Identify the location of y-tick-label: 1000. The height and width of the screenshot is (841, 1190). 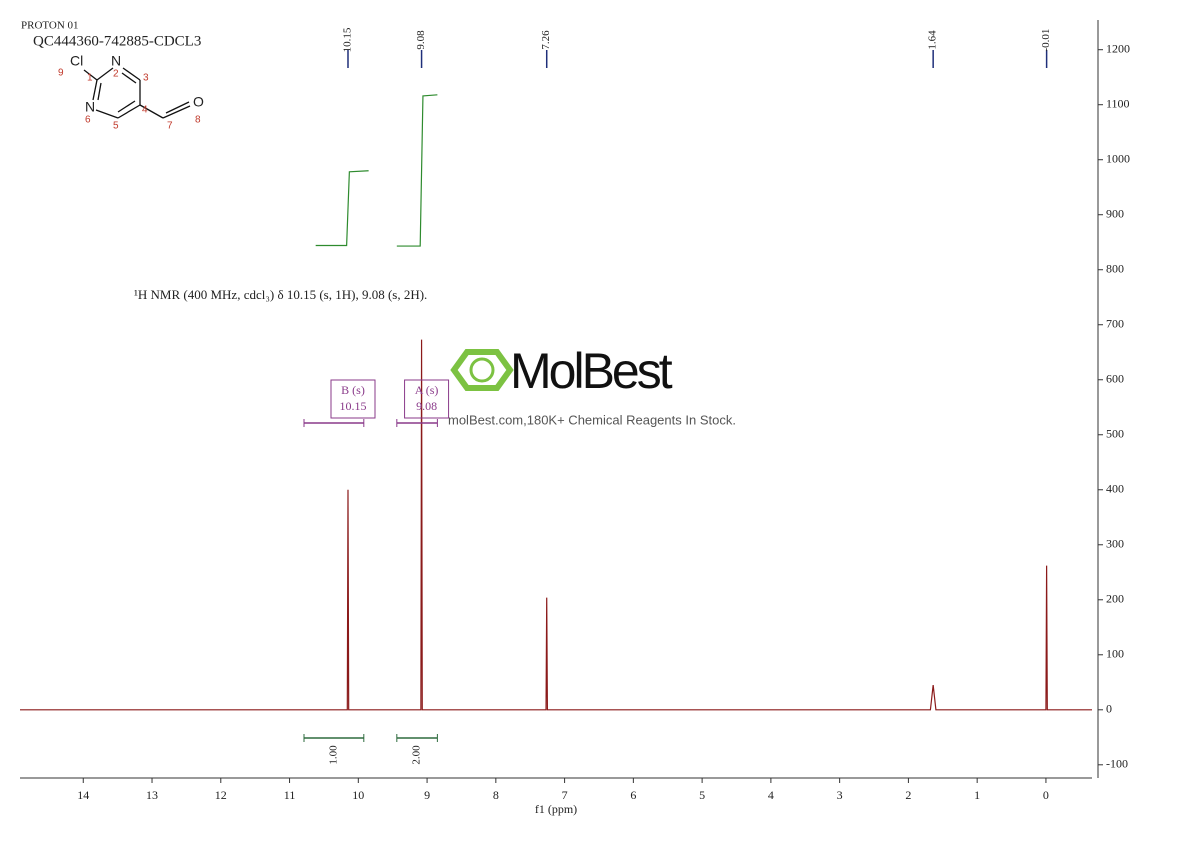
(1118, 158).